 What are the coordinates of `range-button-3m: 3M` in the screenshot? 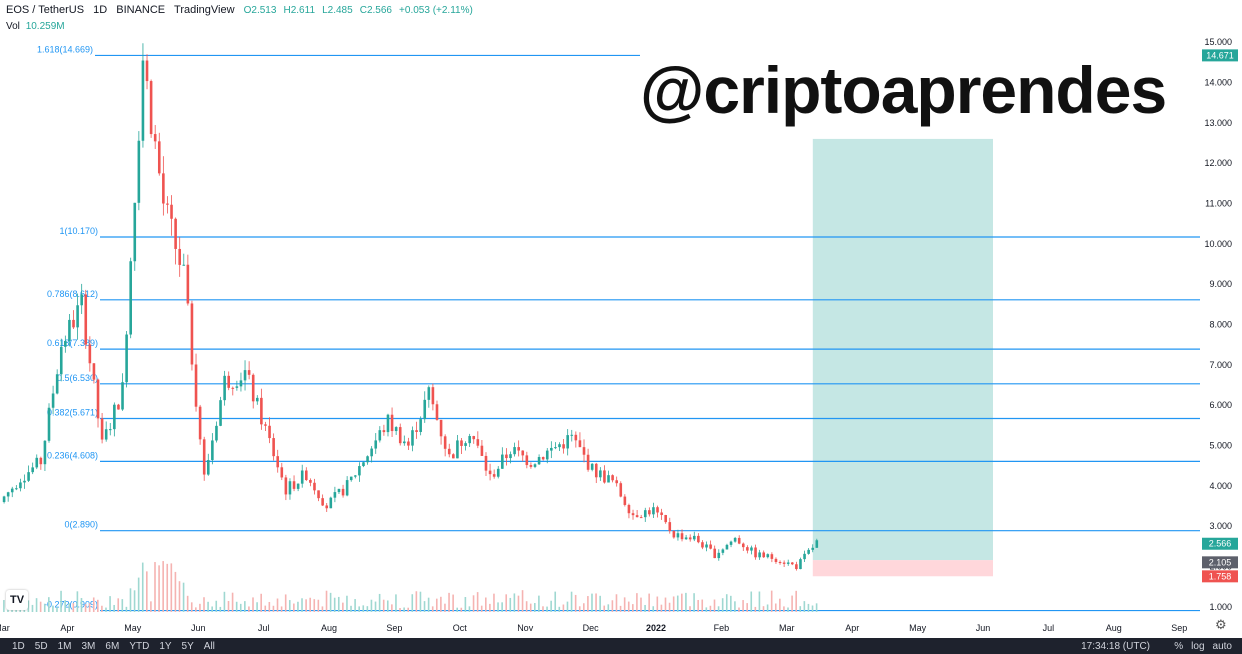 It's located at (88, 646).